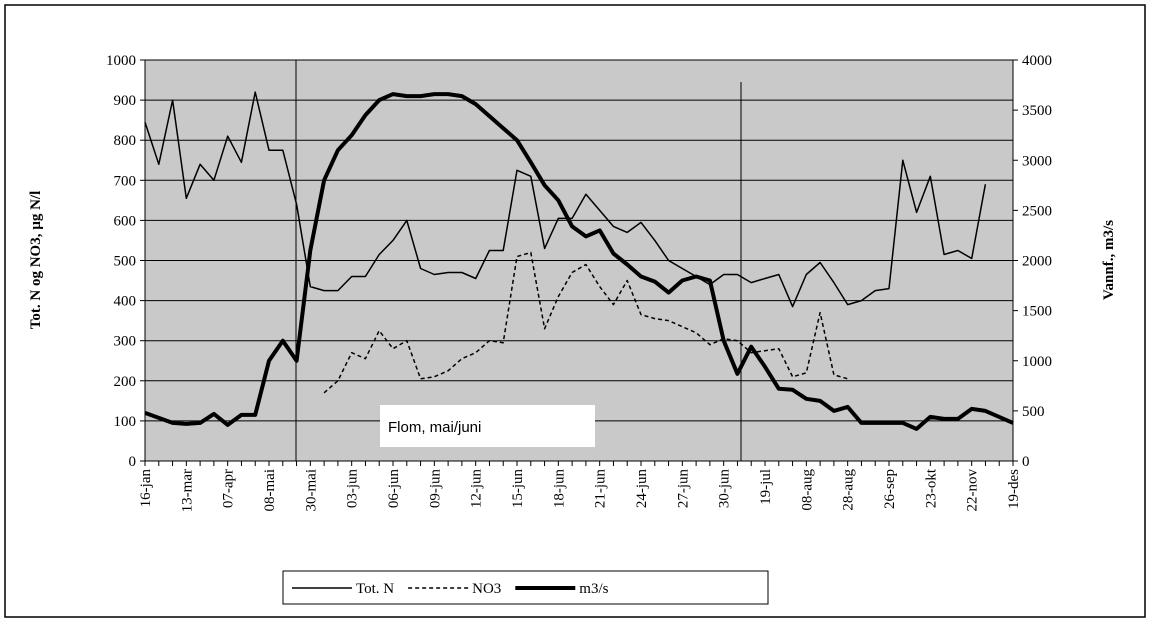  I want to click on x-tick-label: 07-apr, so click(229, 488).